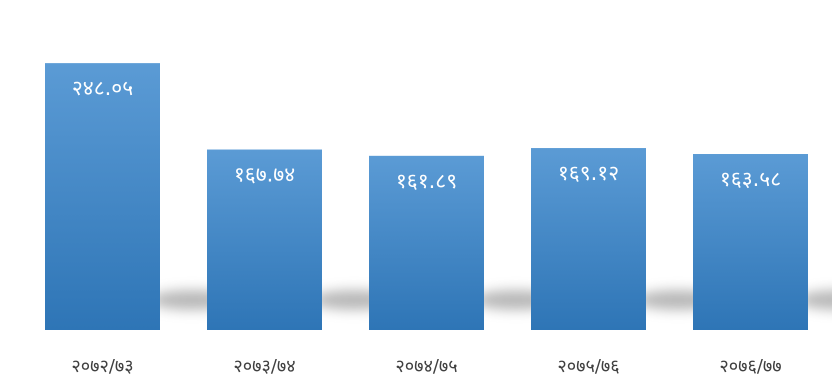  Describe the element at coordinates (588, 366) in the screenshot. I see `x-tick-label-3: २०७५/७६` at that location.